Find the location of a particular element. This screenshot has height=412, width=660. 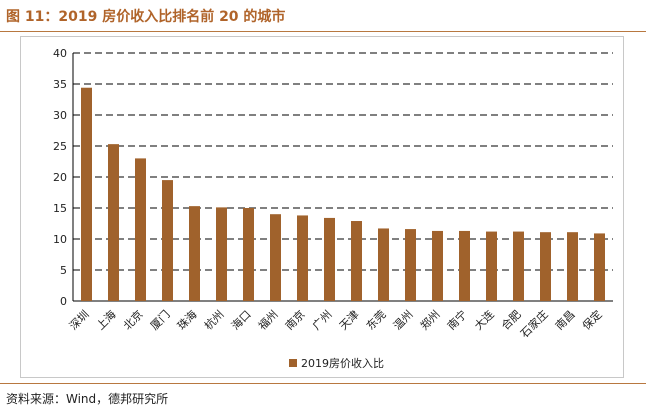

x-tick-label: 广州 is located at coordinates (322, 320).